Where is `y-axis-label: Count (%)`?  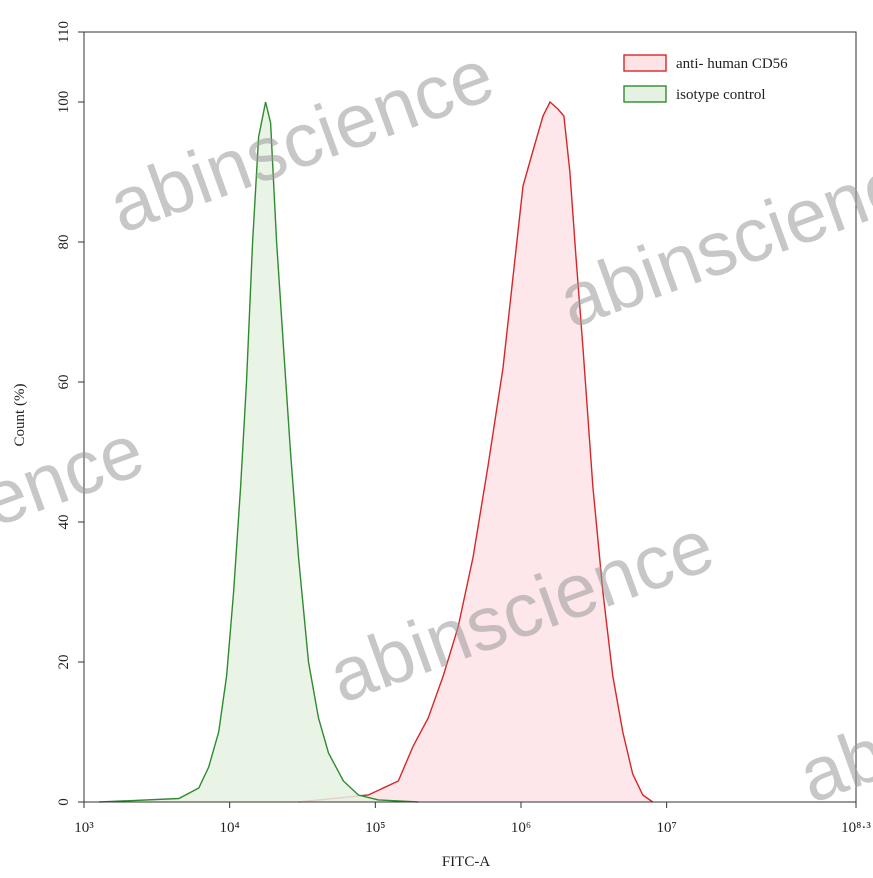 y-axis-label: Count (%) is located at coordinates (20, 415).